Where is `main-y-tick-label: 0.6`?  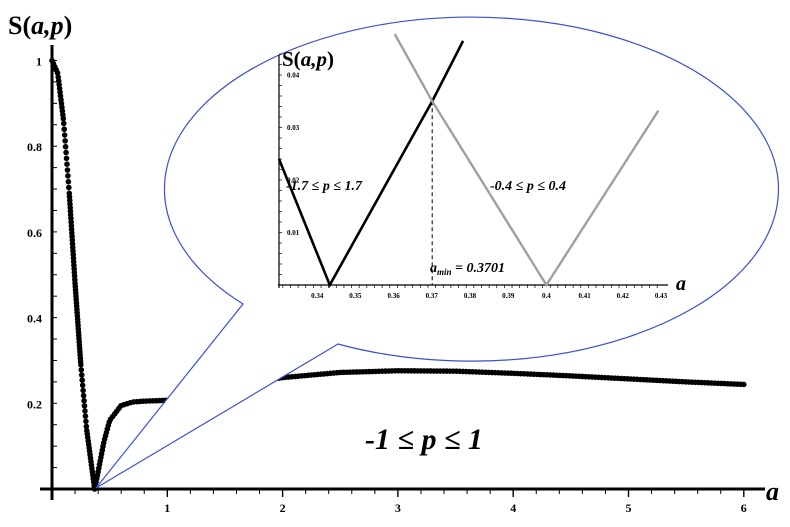 main-y-tick-label: 0.6 is located at coordinates (34, 233).